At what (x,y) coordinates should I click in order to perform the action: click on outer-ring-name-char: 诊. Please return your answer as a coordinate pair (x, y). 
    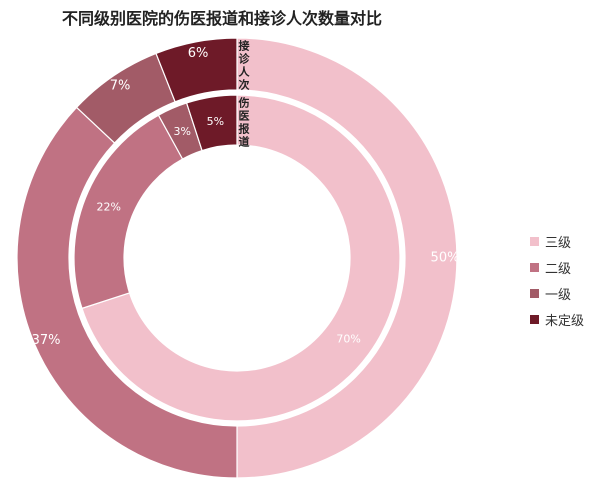
    Looking at the image, I should click on (245, 59).